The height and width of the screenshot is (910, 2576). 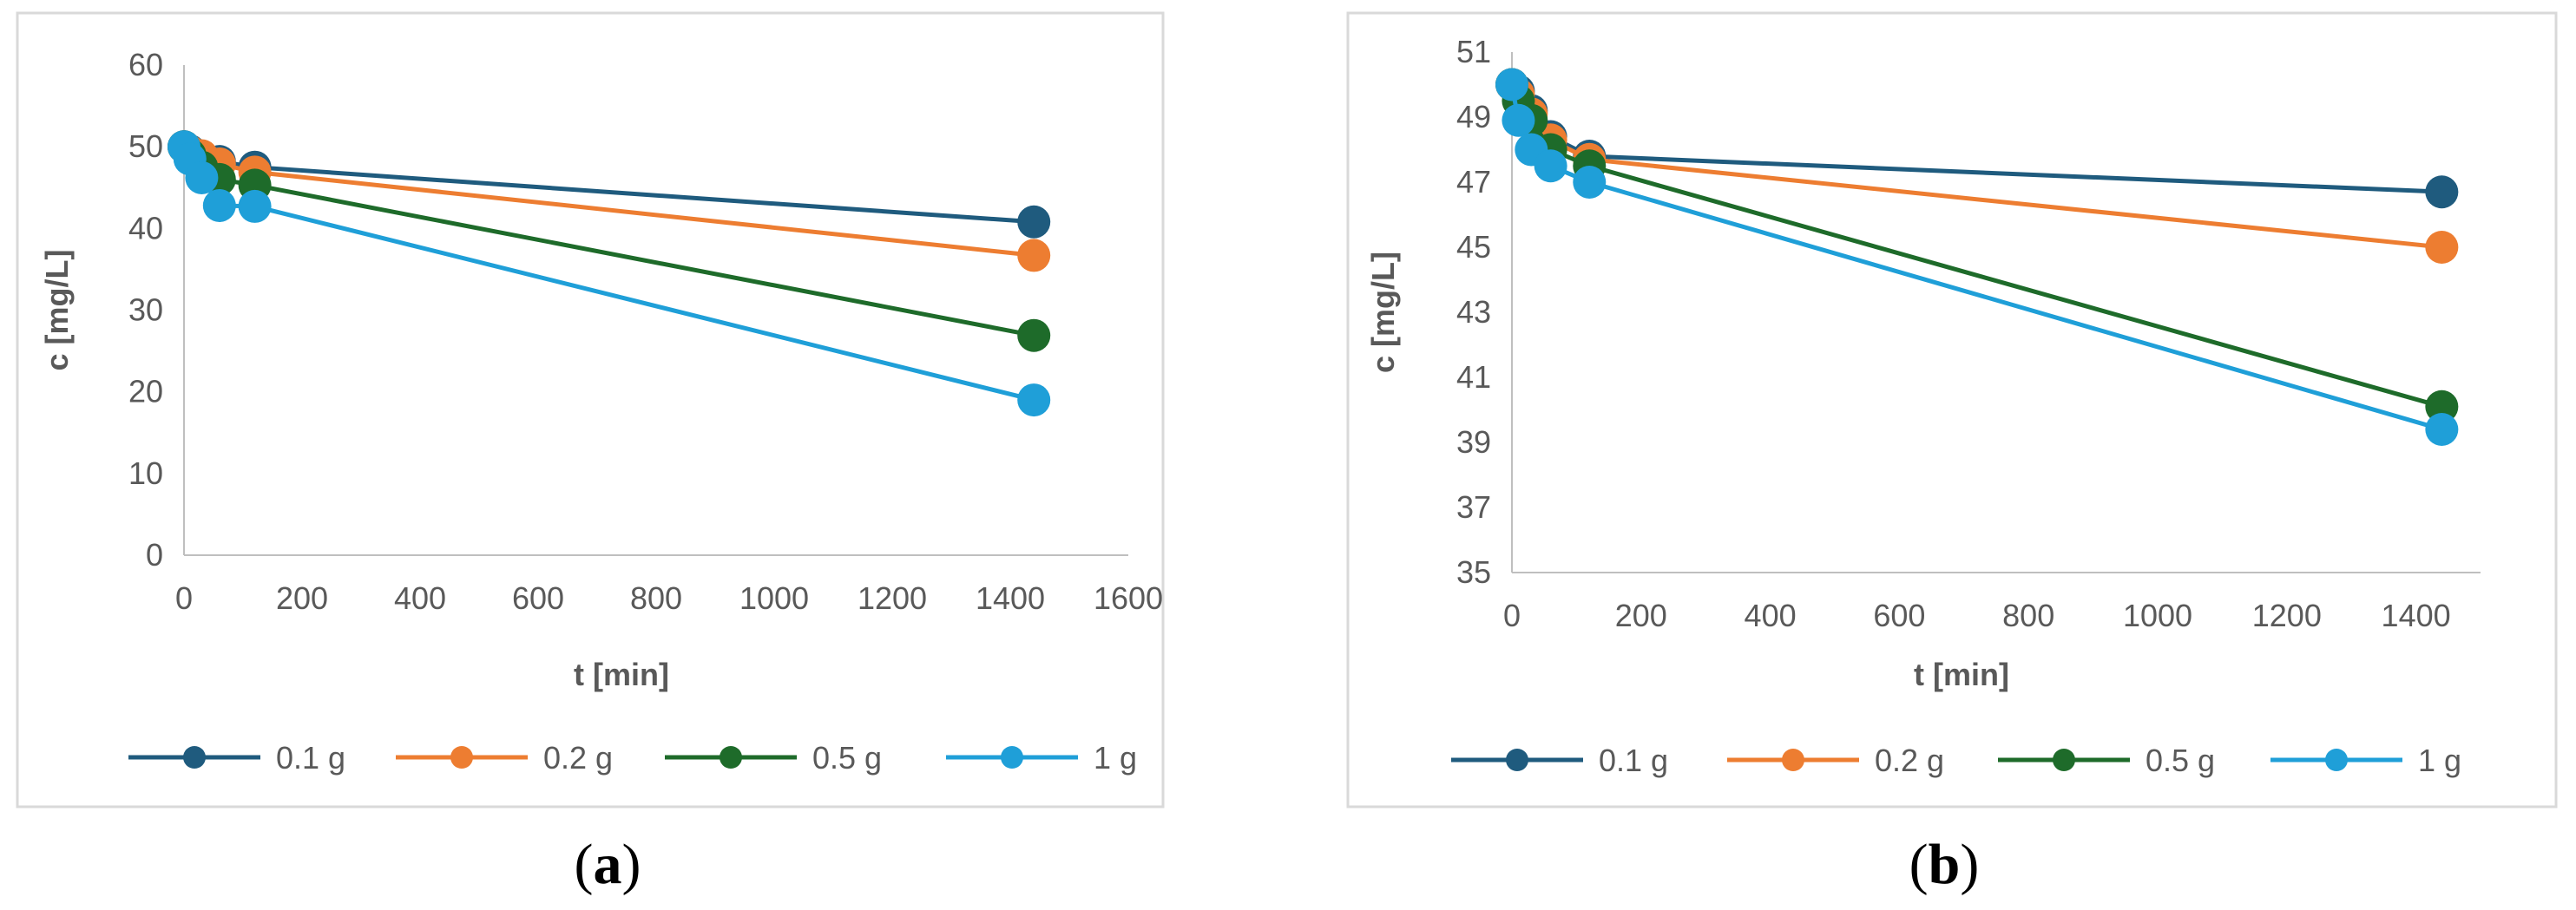 What do you see at coordinates (1473, 507) in the screenshot?
I see `y-tick-label: 37` at bounding box center [1473, 507].